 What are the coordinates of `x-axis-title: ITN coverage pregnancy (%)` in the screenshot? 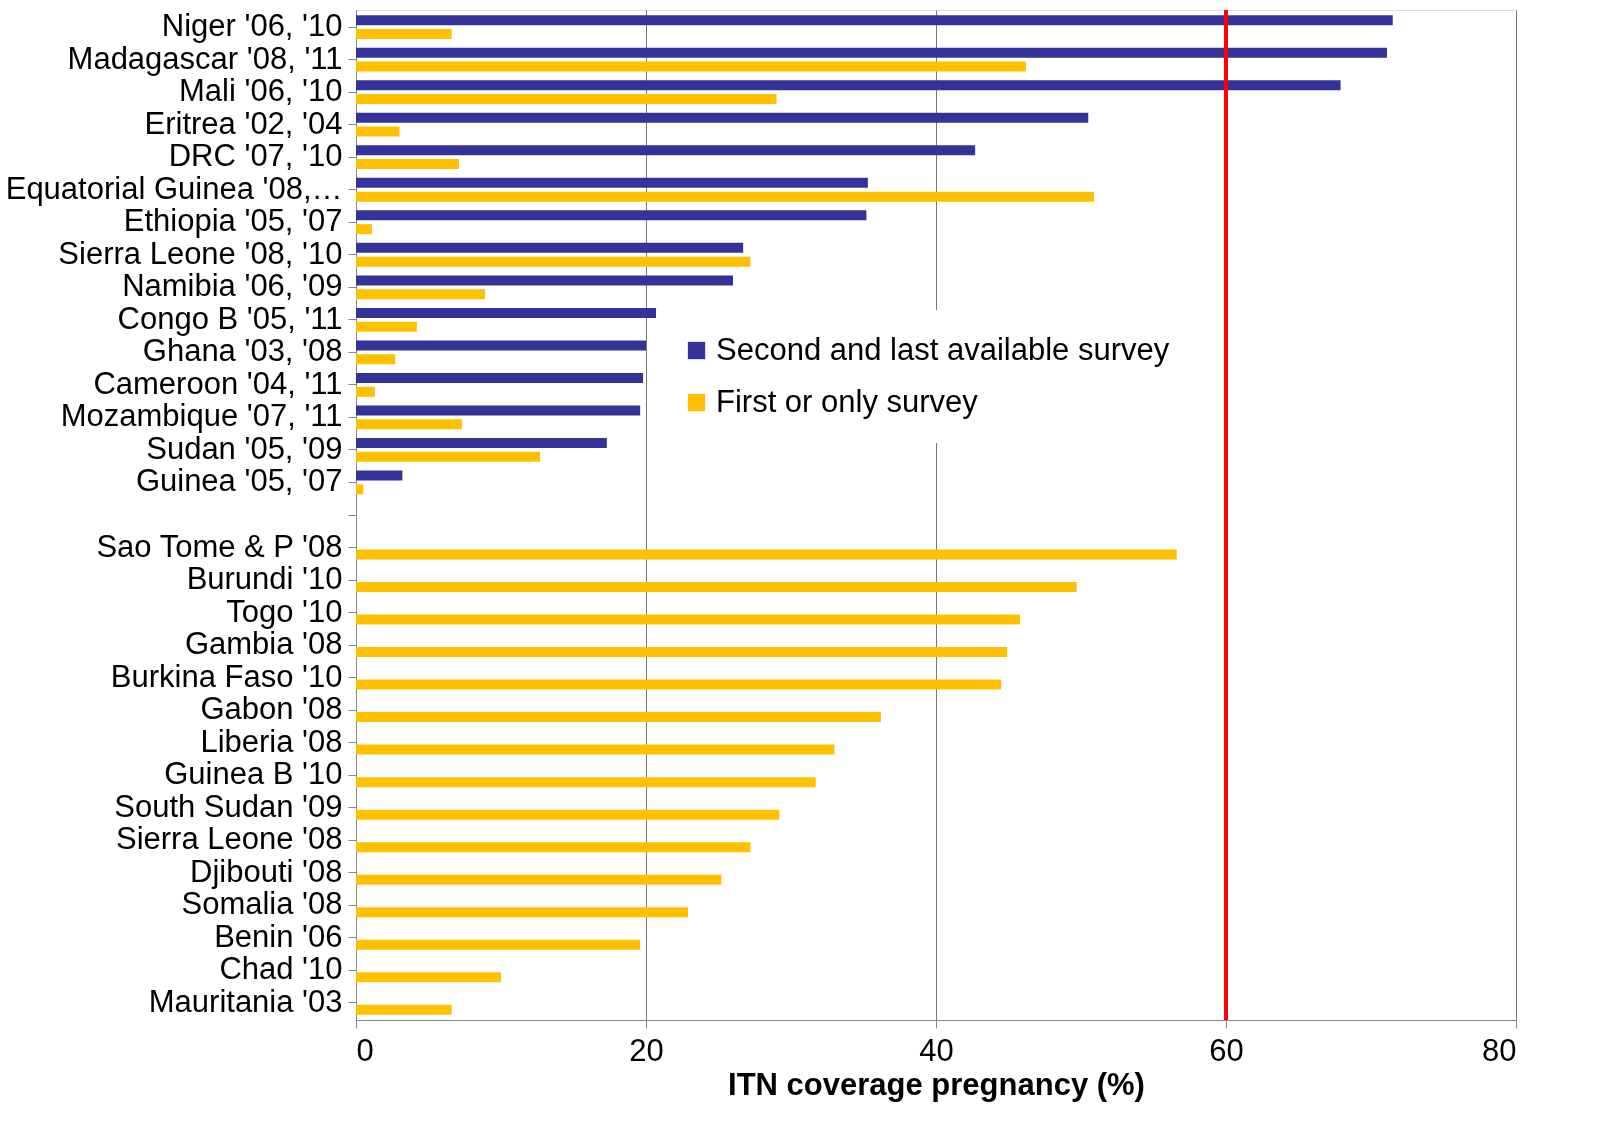 It's located at (936, 1084).